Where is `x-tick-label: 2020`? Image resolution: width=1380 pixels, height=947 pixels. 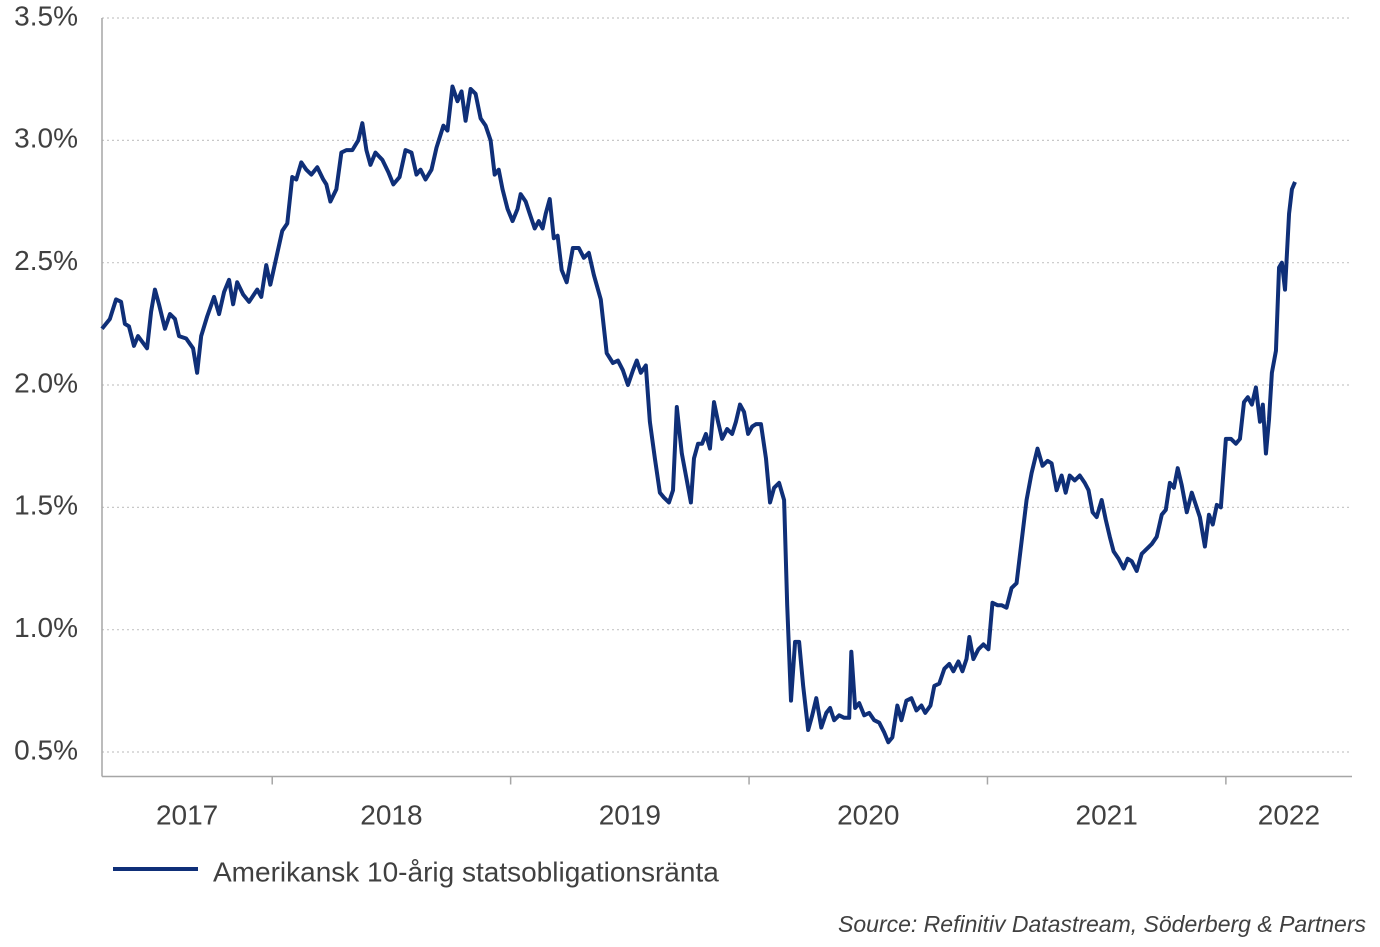 x-tick-label: 2020 is located at coordinates (868, 814).